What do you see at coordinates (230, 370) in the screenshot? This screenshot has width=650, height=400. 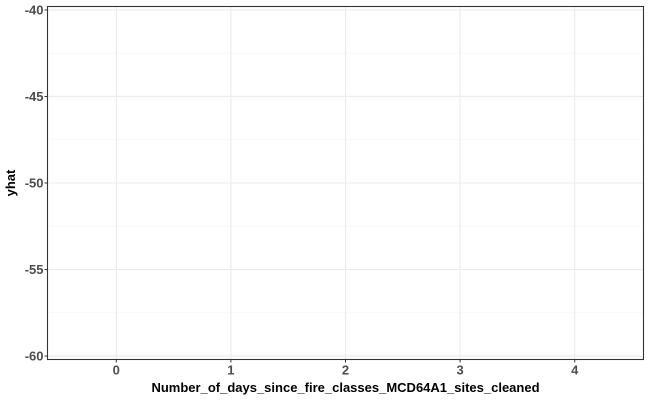 I see `x-tick-label: 1` at bounding box center [230, 370].